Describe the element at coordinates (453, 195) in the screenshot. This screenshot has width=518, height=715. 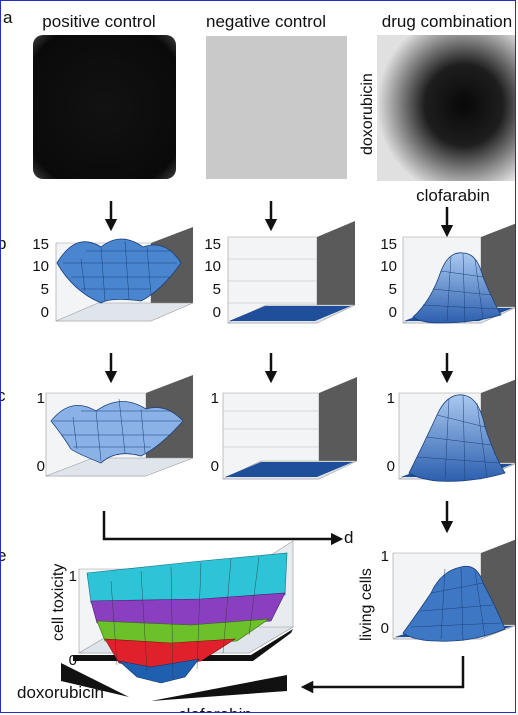
I see `heatmap-x-axis-label: clofarabin` at that location.